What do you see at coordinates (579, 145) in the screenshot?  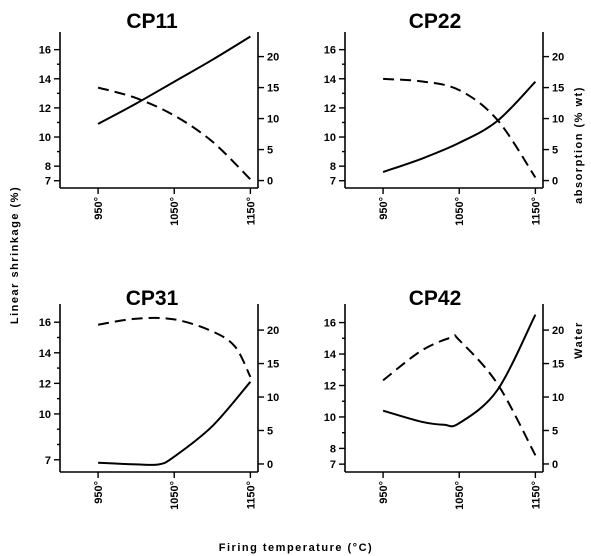 I see `right-y-axis-title-part2: absorption (% wt)` at bounding box center [579, 145].